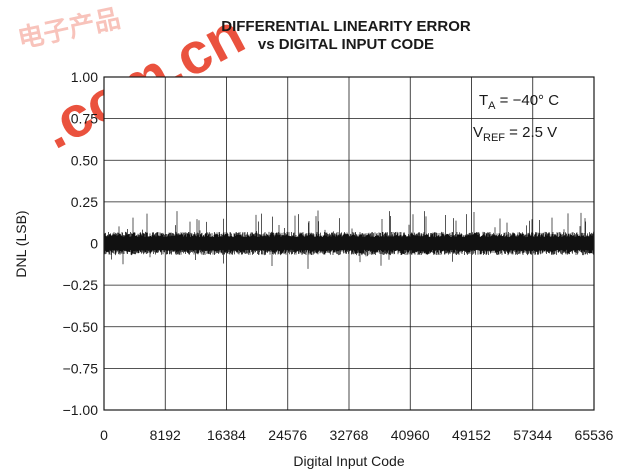 The height and width of the screenshot is (472, 623). Describe the element at coordinates (165, 435) in the screenshot. I see `x-tick-label: 8192` at that location.